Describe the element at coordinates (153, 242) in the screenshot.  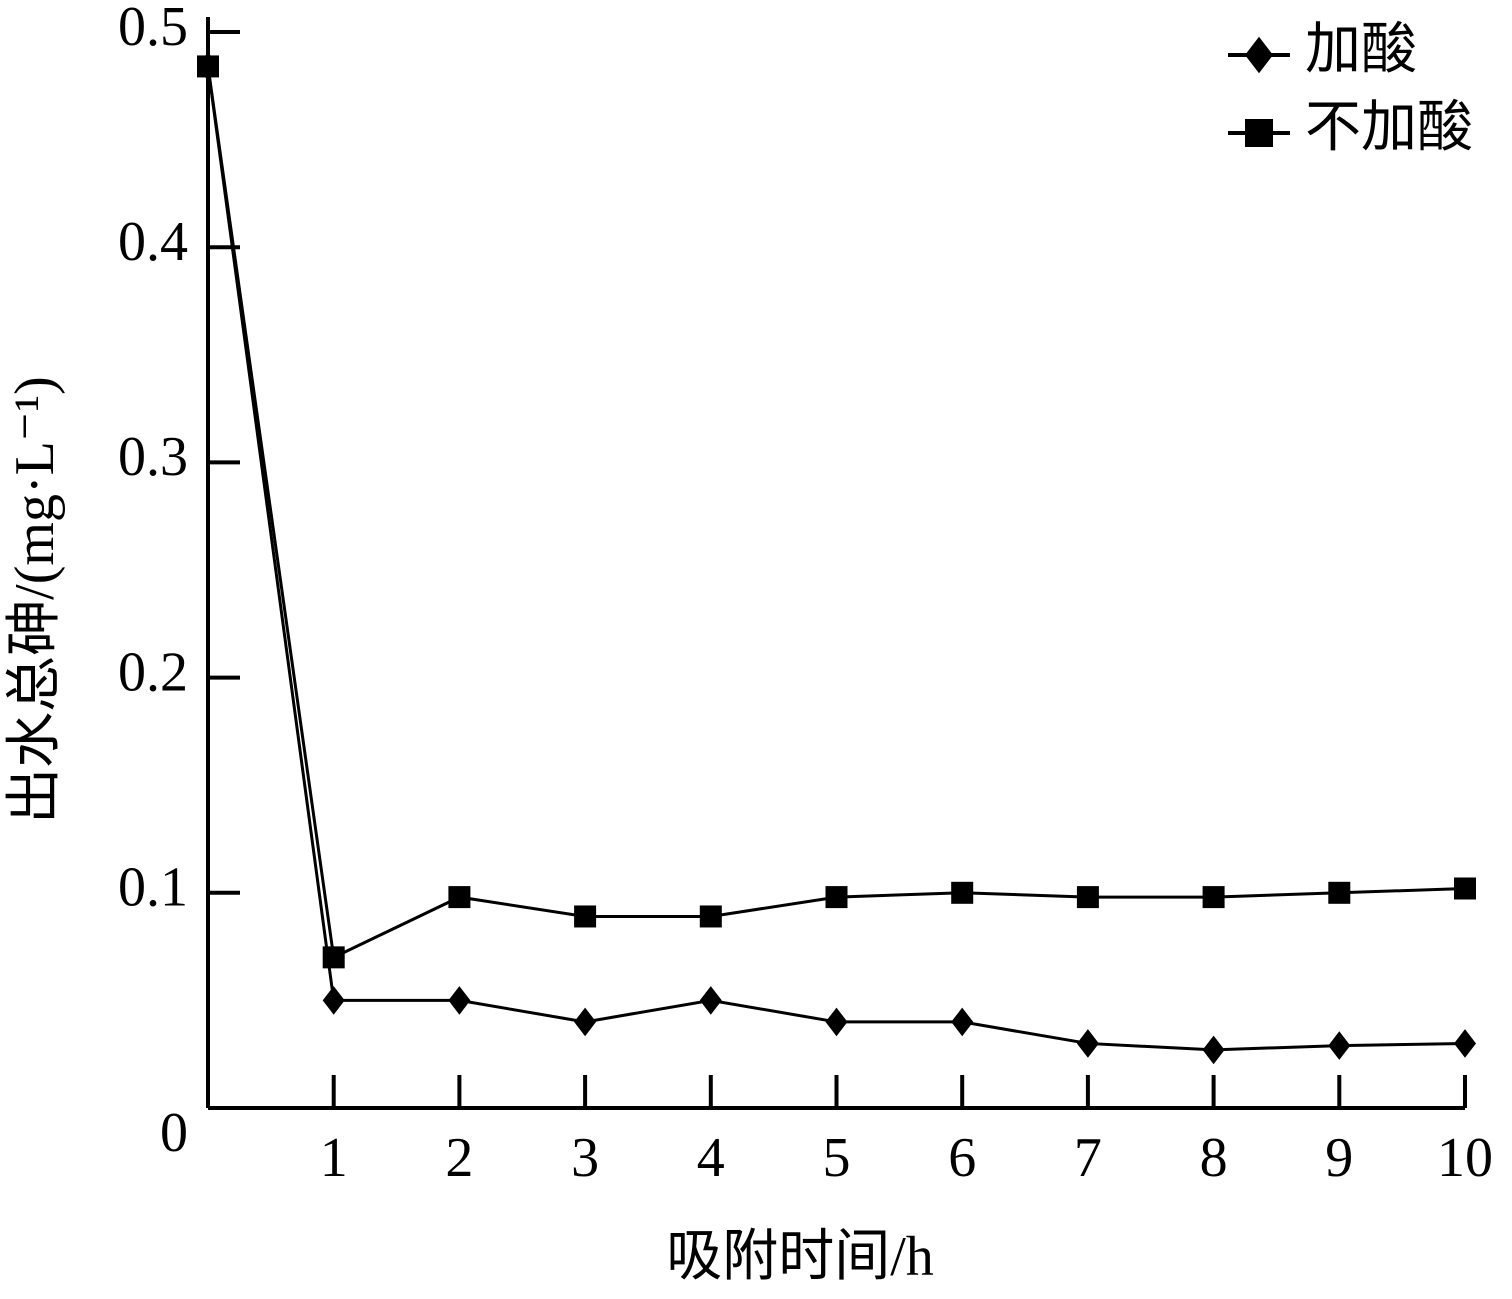
I see `y-tick-label: 0.4` at that location.